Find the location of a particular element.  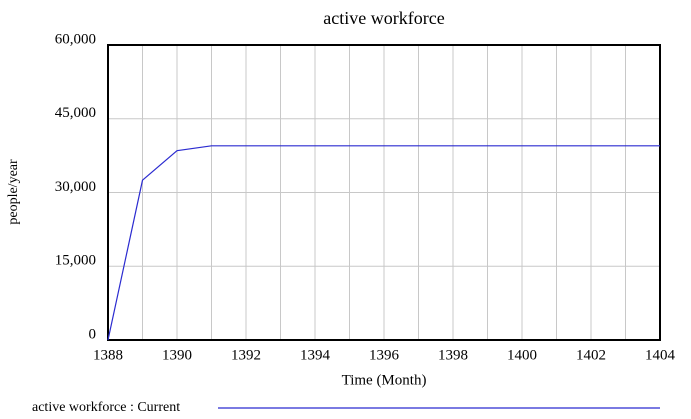

chart-title: active workforce is located at coordinates (383, 18).